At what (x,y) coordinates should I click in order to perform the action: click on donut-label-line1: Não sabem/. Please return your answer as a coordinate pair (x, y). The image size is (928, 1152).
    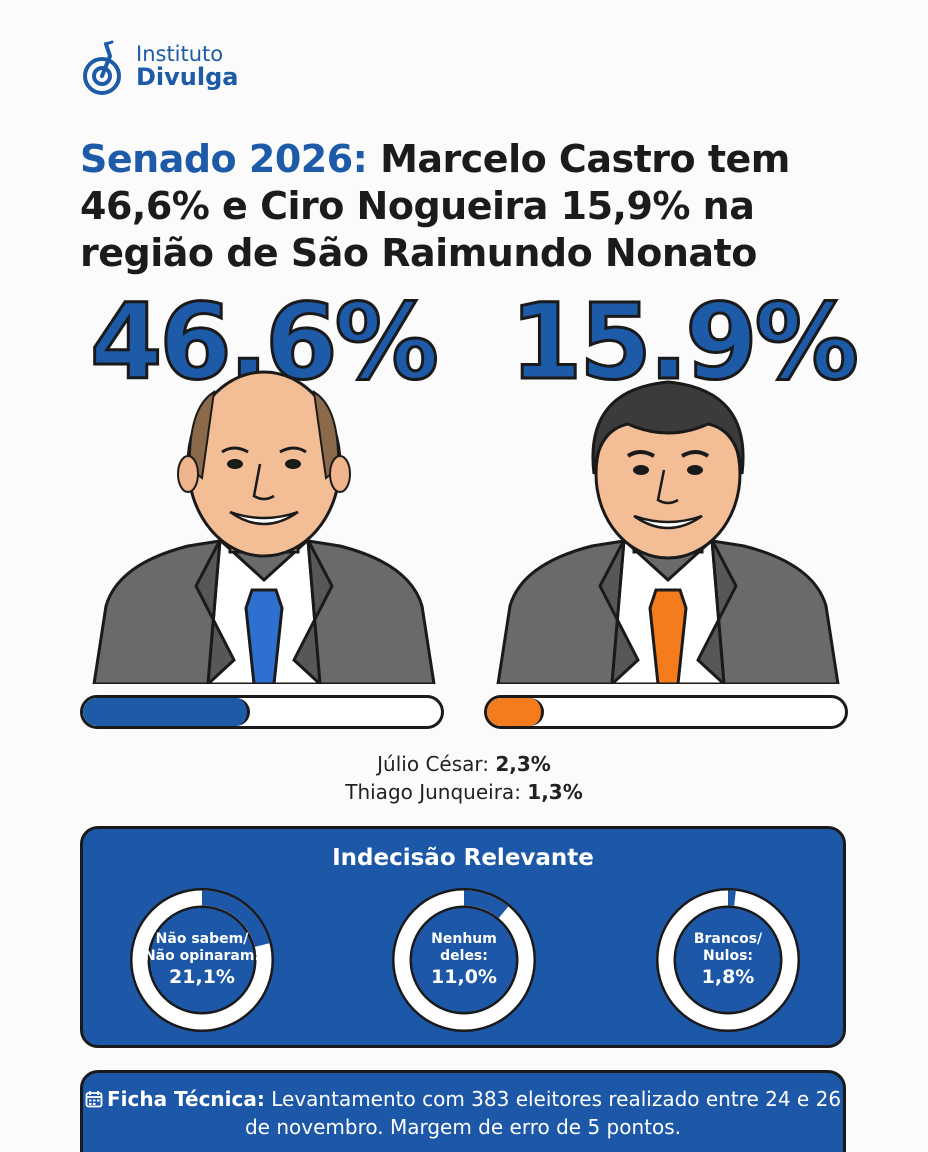
    Looking at the image, I should click on (202, 939).